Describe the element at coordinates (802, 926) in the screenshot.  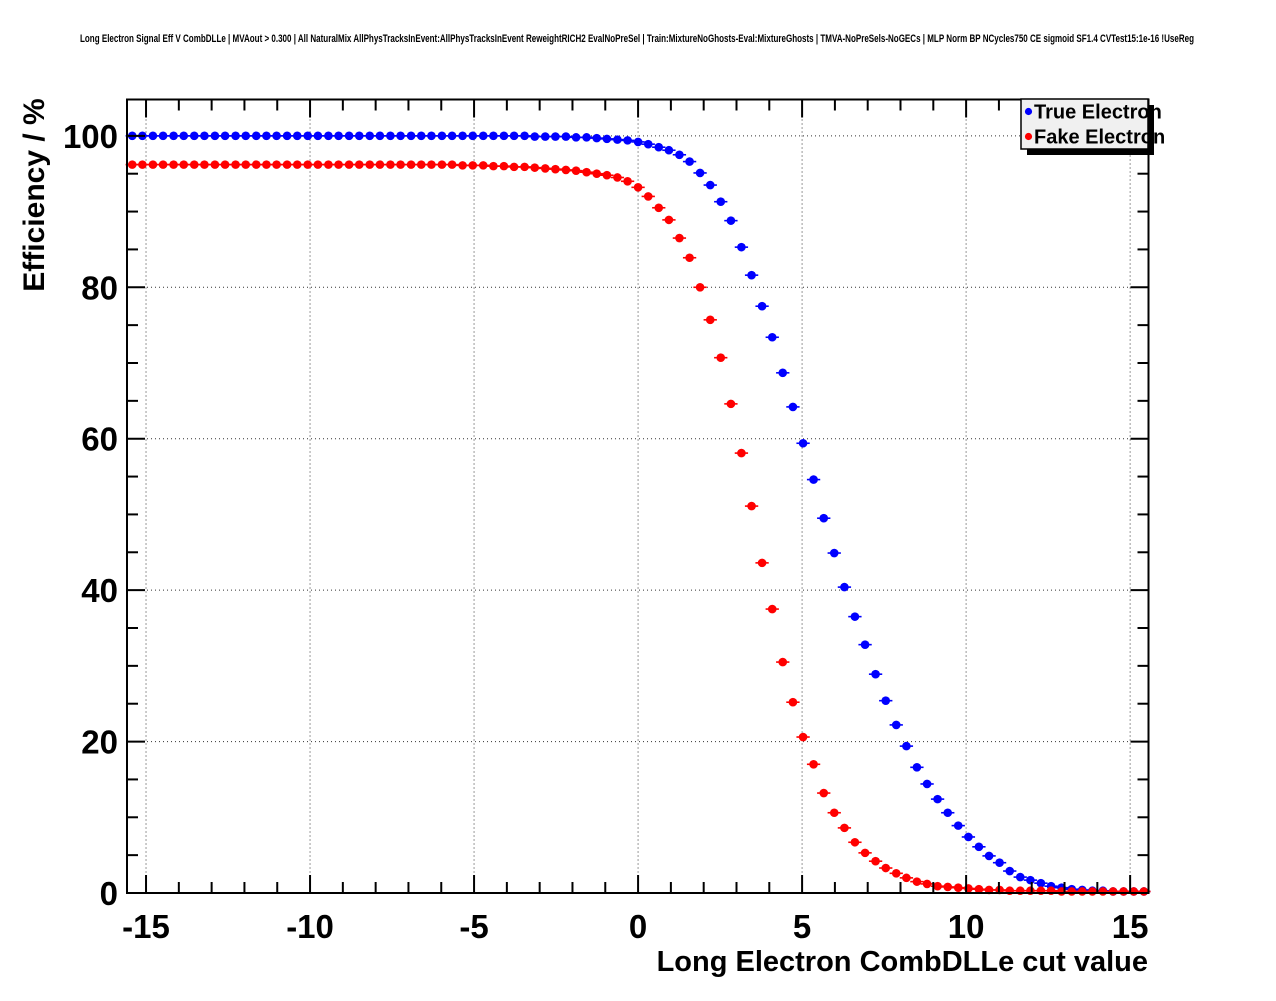
I see `x-tick-label: 5` at that location.